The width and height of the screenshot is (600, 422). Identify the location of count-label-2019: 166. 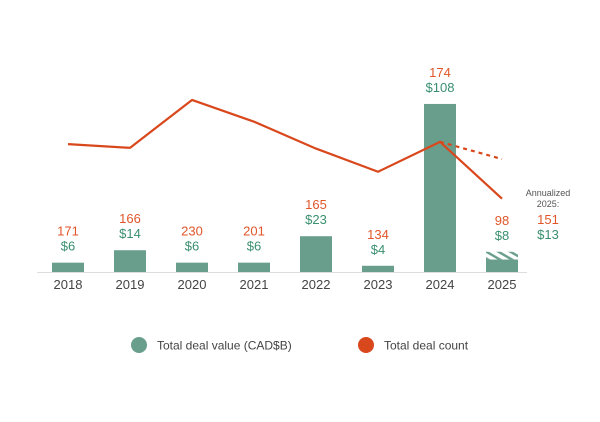
(130, 218).